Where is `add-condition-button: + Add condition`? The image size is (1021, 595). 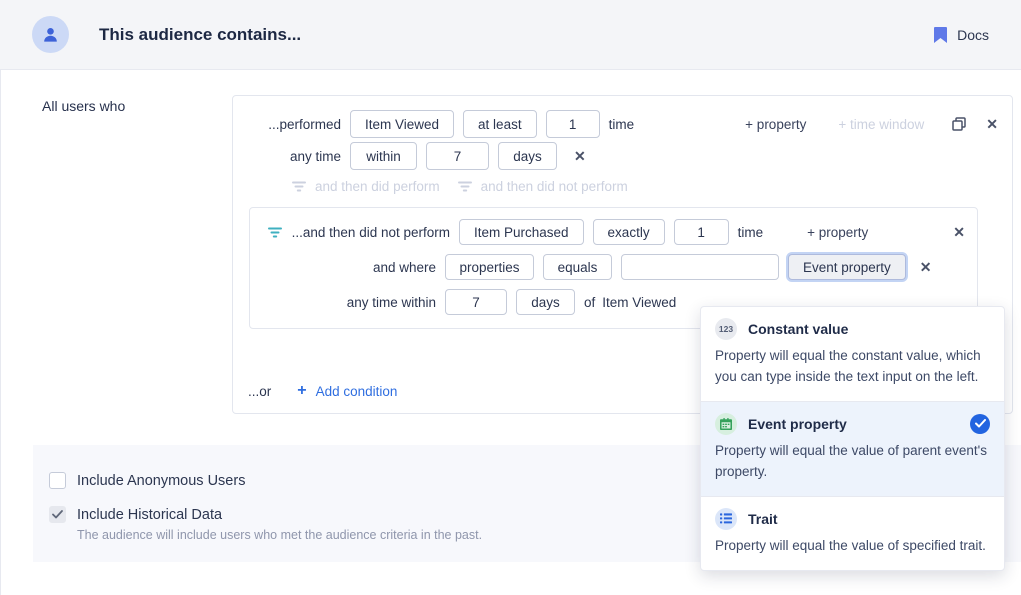 add-condition-button: + Add condition is located at coordinates (347, 391).